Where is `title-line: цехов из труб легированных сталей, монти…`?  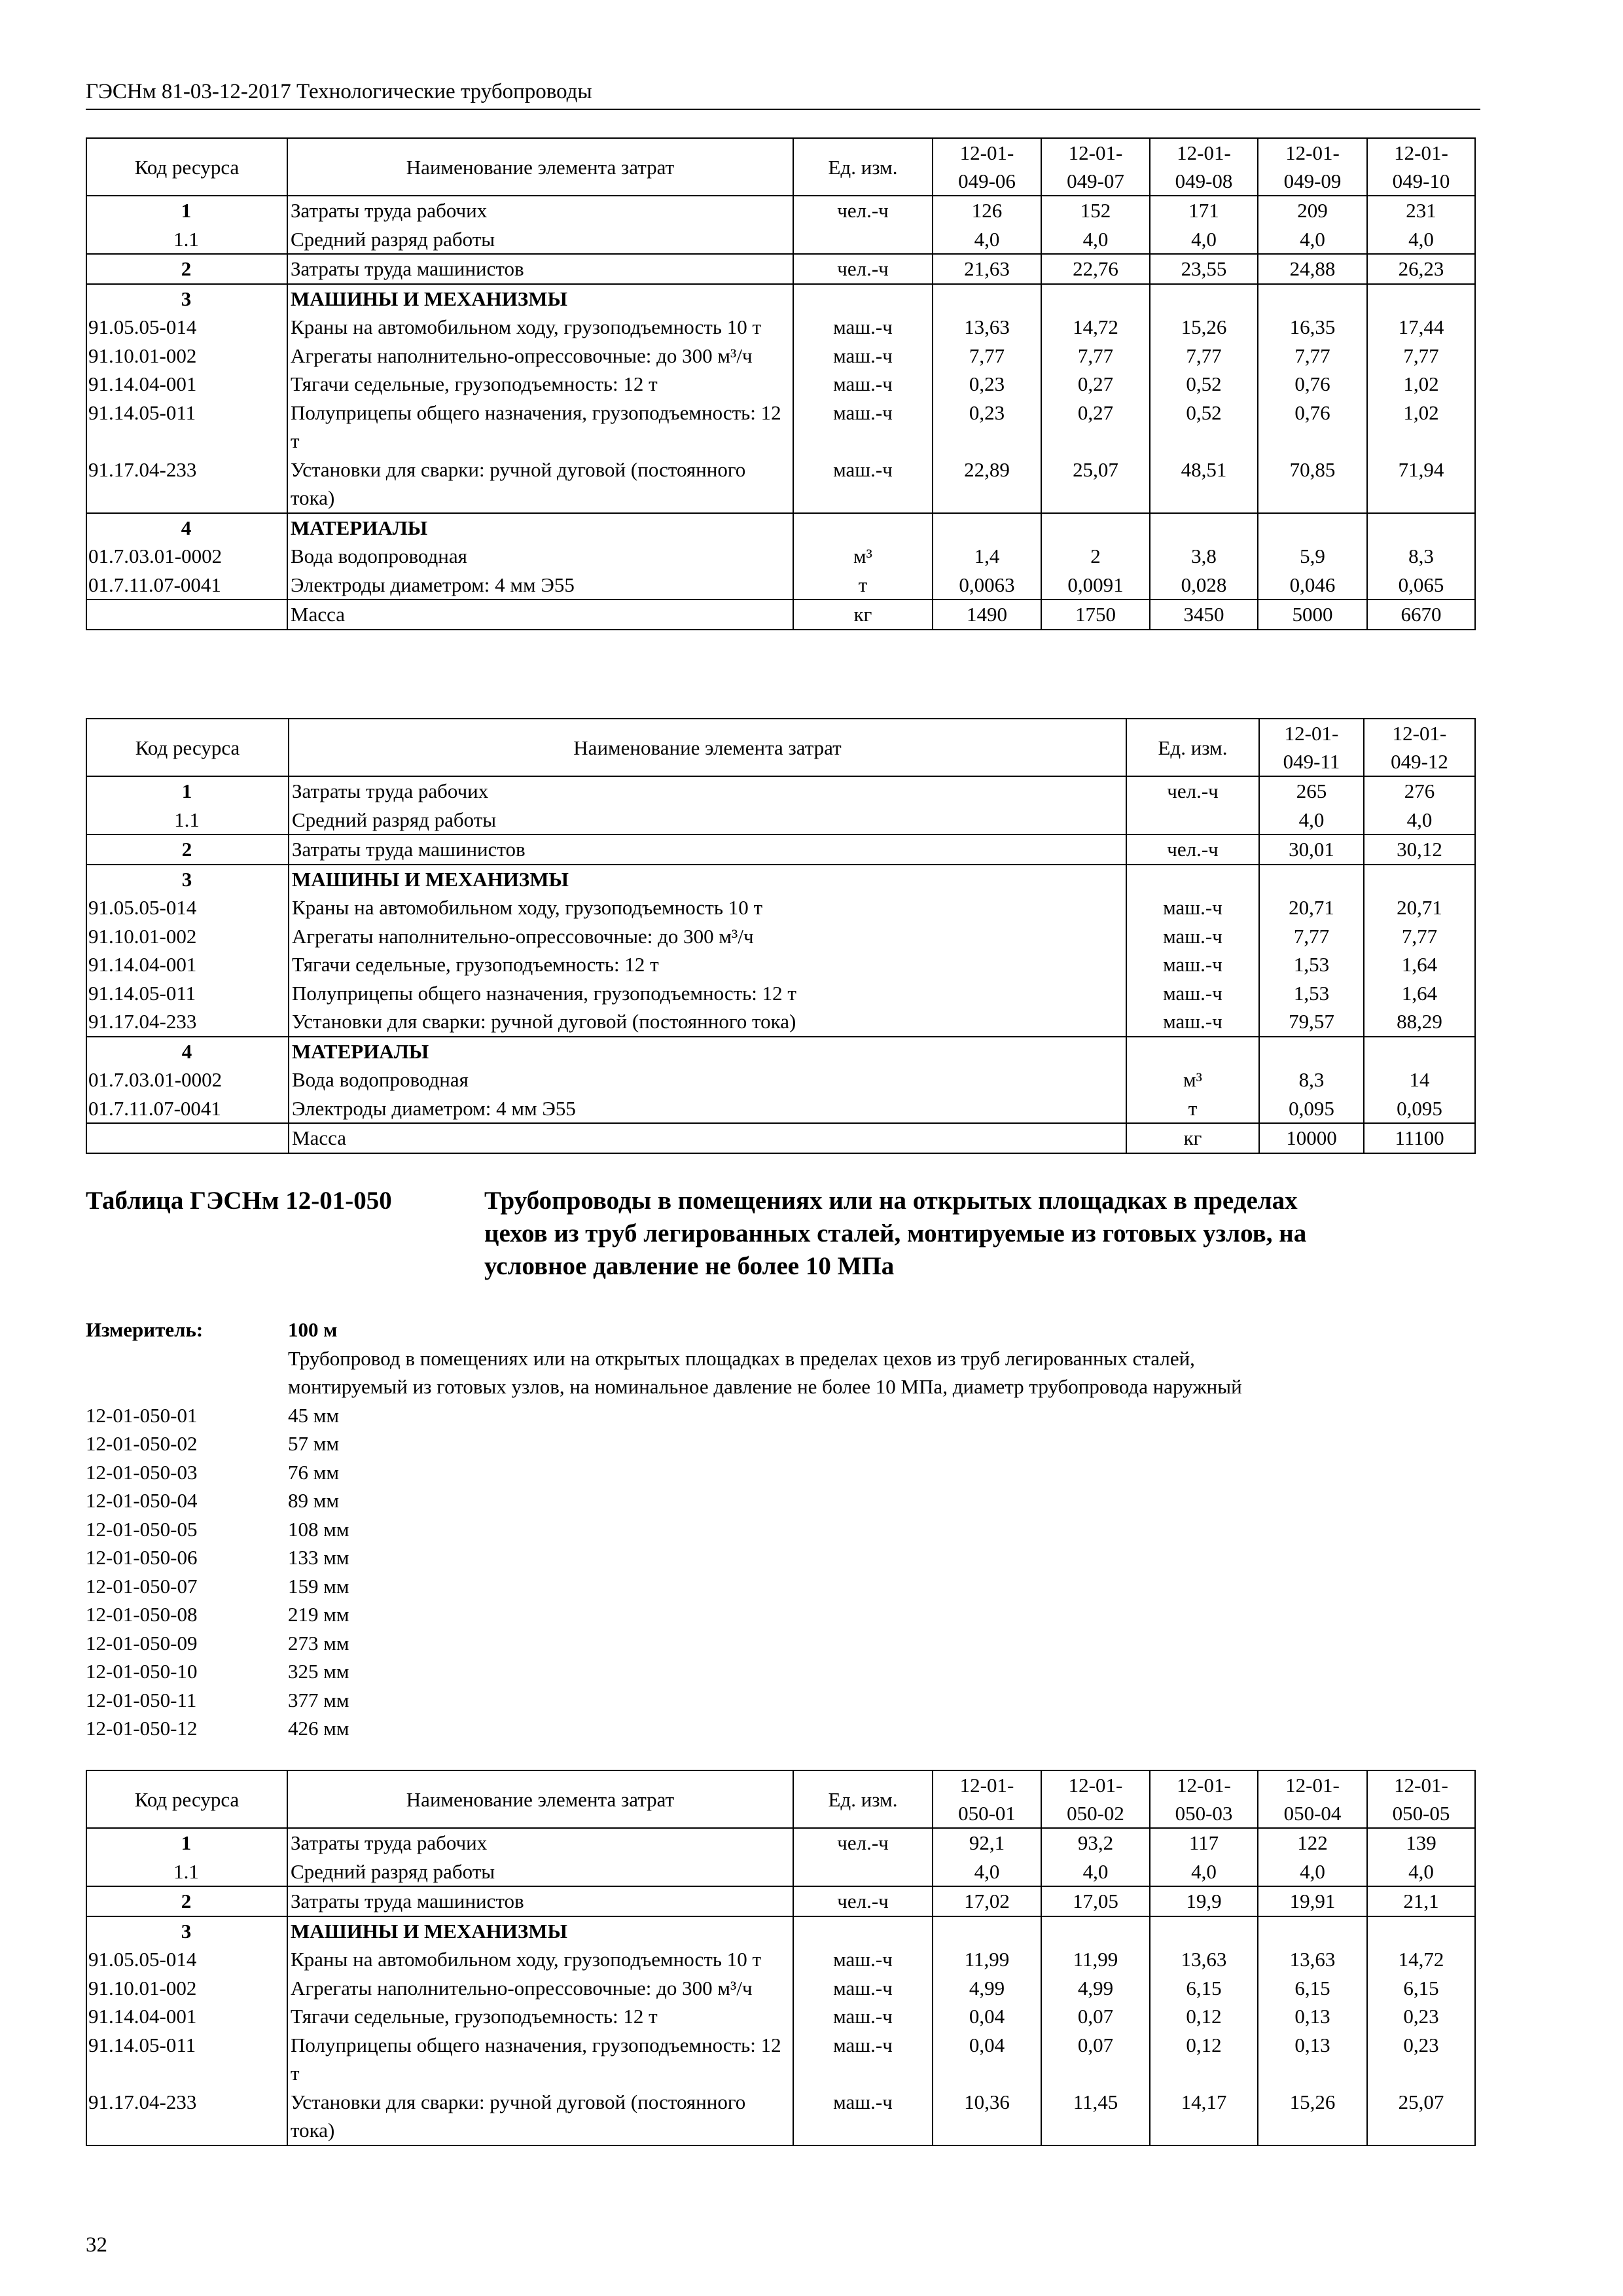
title-line: цехов из труб легированных сталей, монти… is located at coordinates (896, 1233).